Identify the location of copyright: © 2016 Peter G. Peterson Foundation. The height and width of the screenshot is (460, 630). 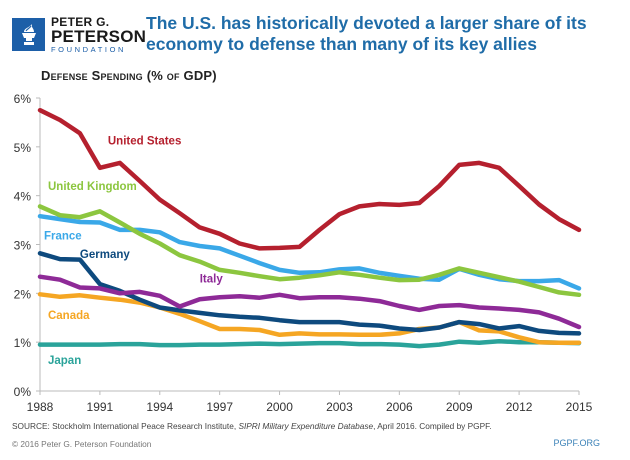
(82, 444).